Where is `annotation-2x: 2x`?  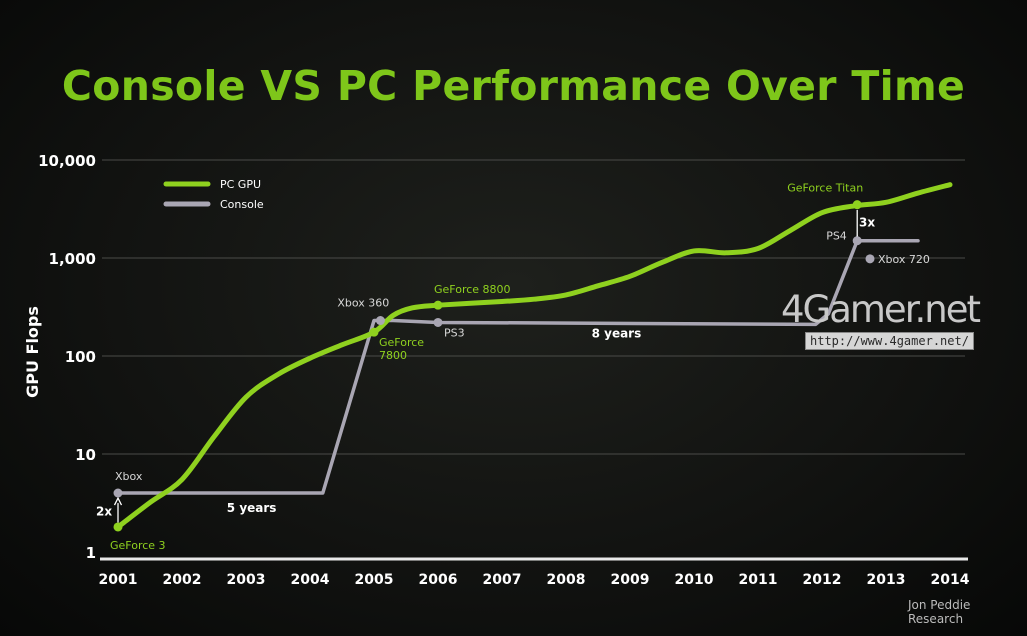 annotation-2x: 2x is located at coordinates (104, 511).